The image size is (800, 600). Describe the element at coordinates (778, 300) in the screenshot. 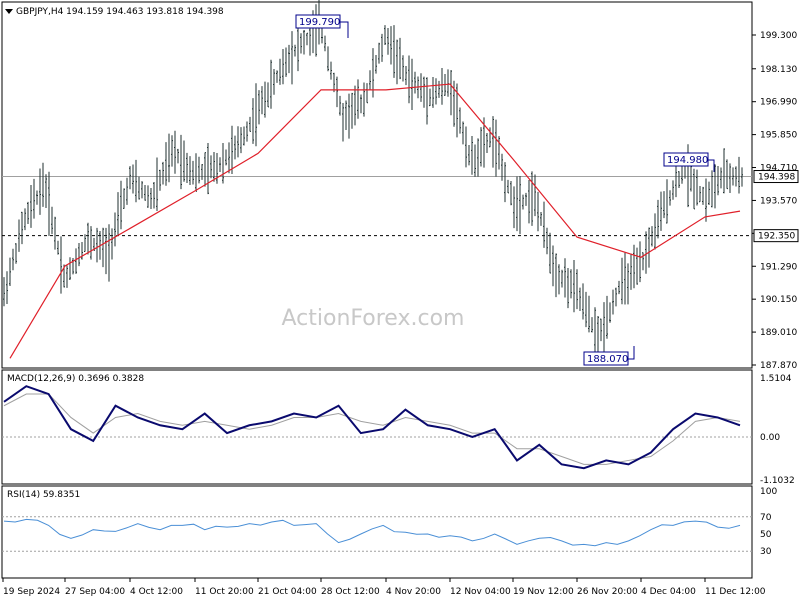

I see `y-tick-label: 190.150` at that location.